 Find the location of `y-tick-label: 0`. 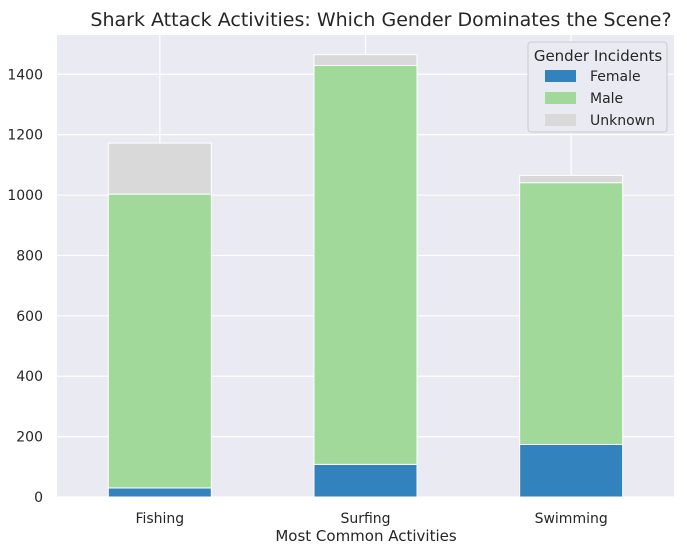

y-tick-label: 0 is located at coordinates (38, 498).